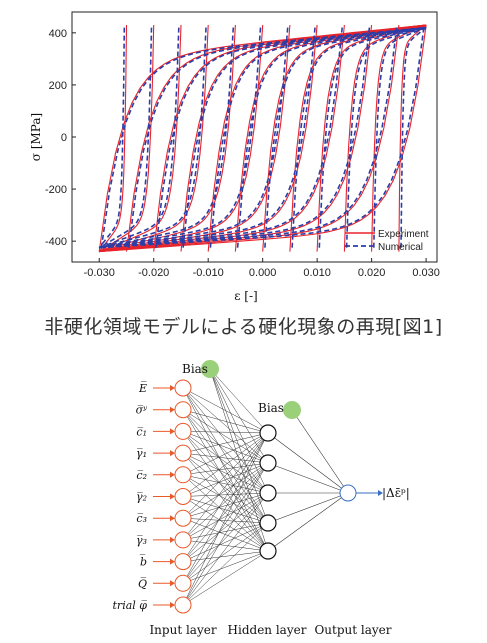 The width and height of the screenshot is (487, 643). I want to click on output-node, so click(348, 493).